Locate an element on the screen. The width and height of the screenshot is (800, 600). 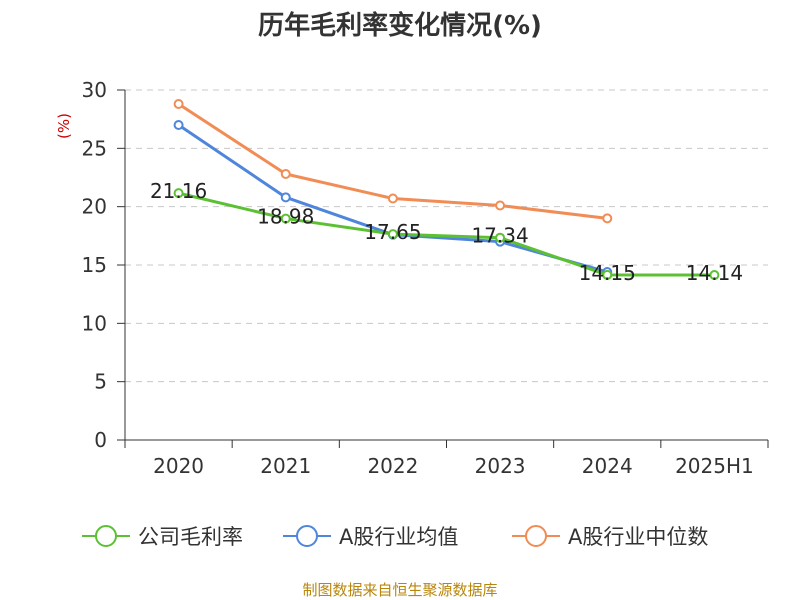
series-line is located at coordinates (446, 234).